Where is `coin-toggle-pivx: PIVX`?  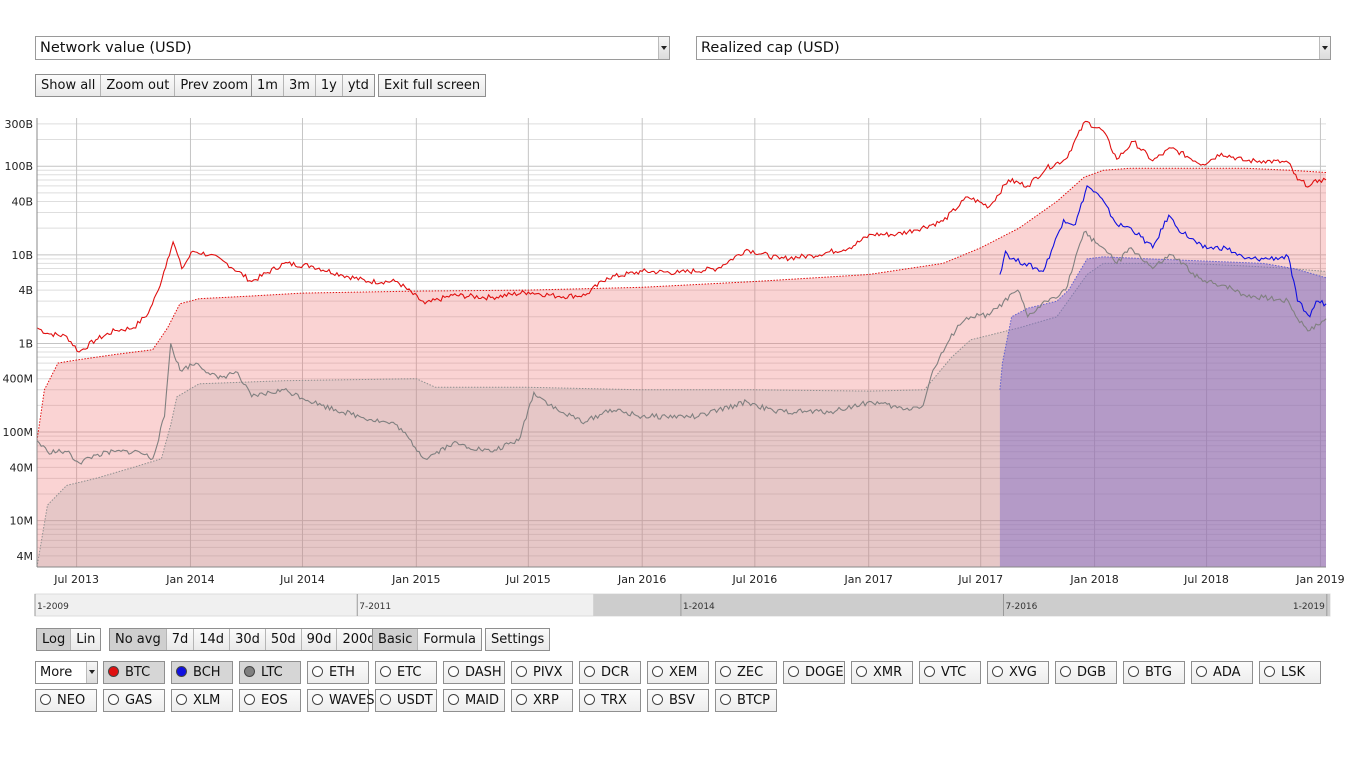 coin-toggle-pivx: PIVX is located at coordinates (542, 672).